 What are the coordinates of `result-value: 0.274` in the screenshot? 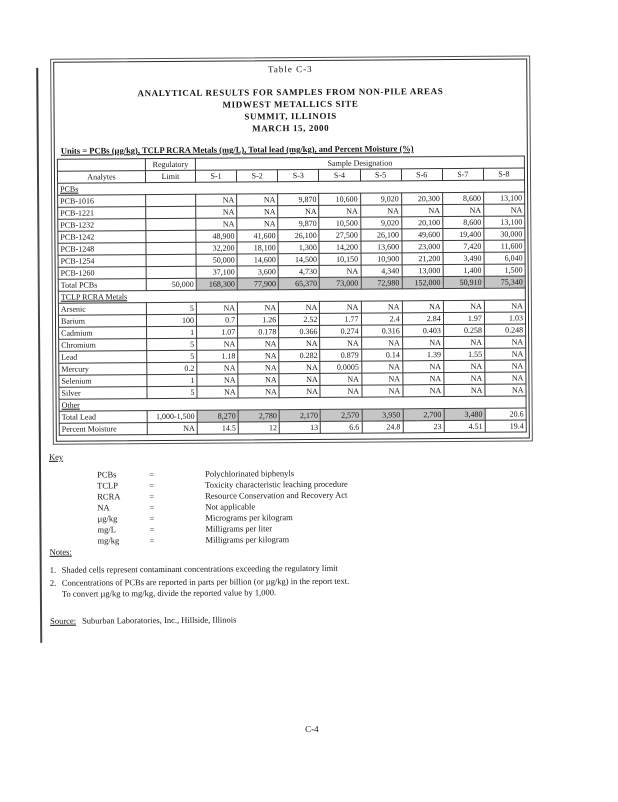 It's located at (340, 331).